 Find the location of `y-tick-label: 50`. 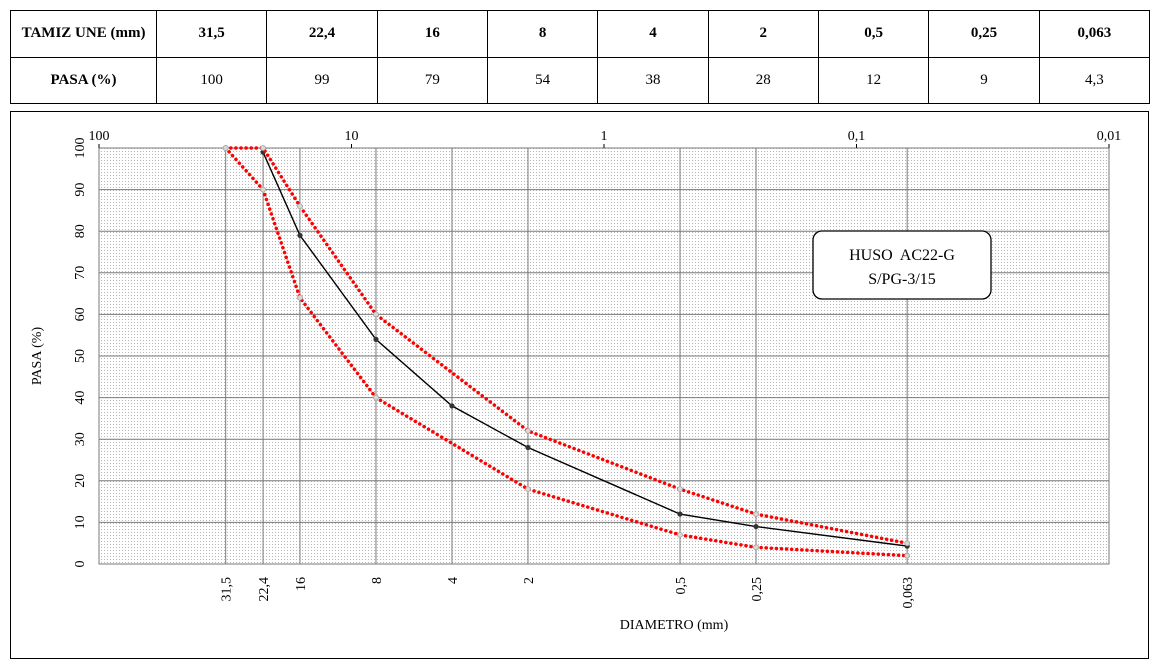

y-tick-label: 50 is located at coordinates (80, 356).